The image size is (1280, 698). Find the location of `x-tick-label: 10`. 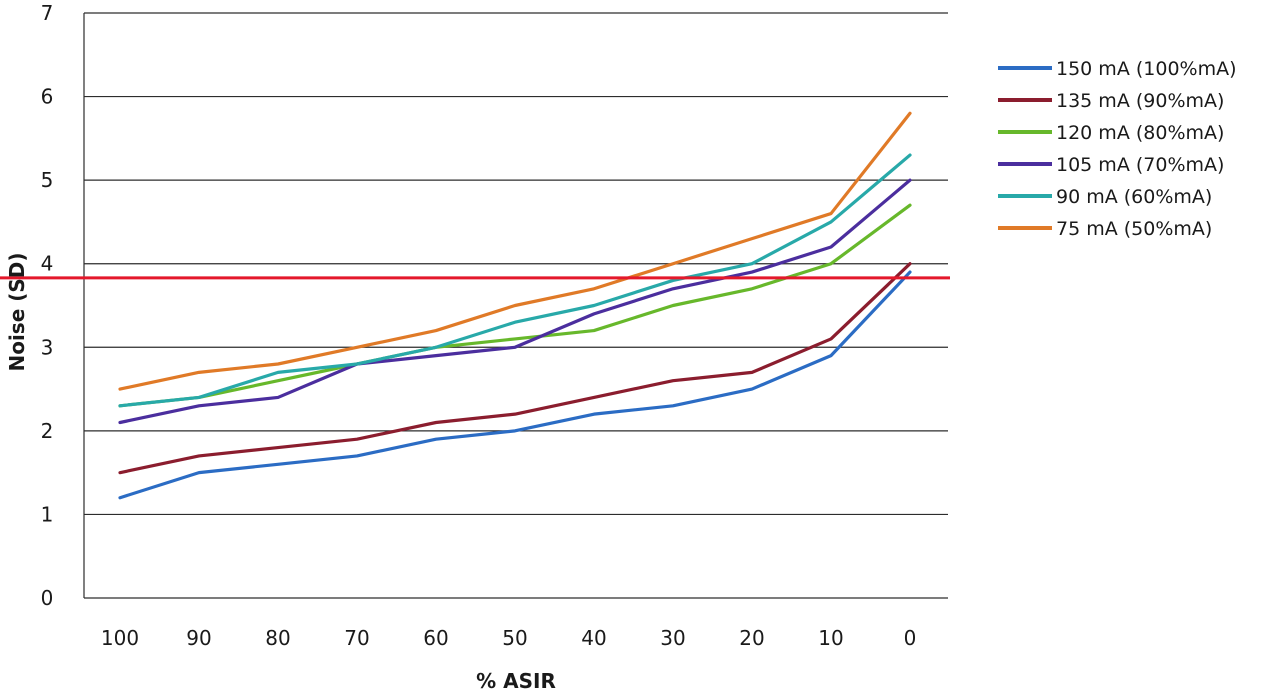

x-tick-label: 10 is located at coordinates (830, 638).